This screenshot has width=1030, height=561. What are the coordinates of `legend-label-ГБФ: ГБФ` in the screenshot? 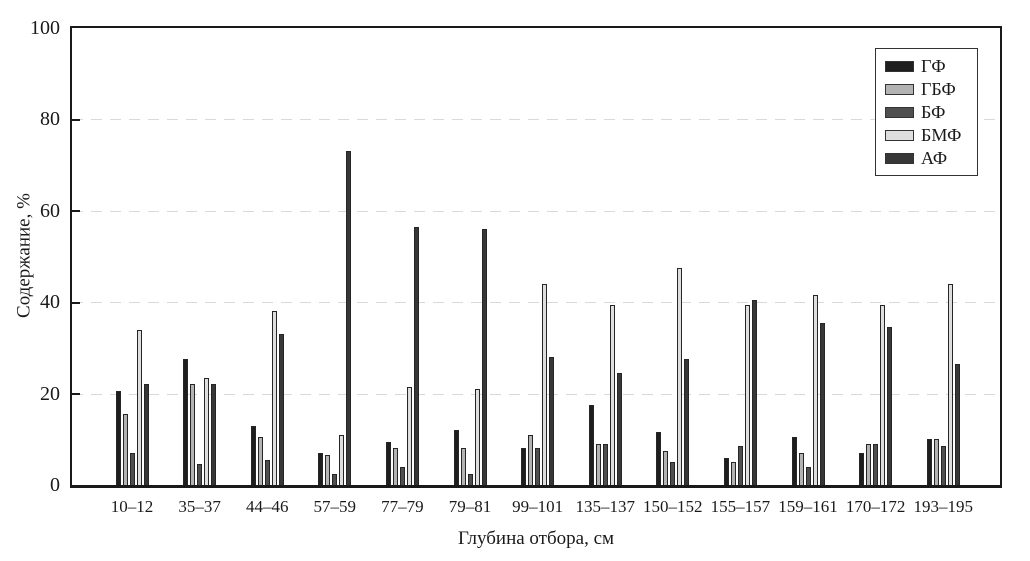 It's located at (938, 89).